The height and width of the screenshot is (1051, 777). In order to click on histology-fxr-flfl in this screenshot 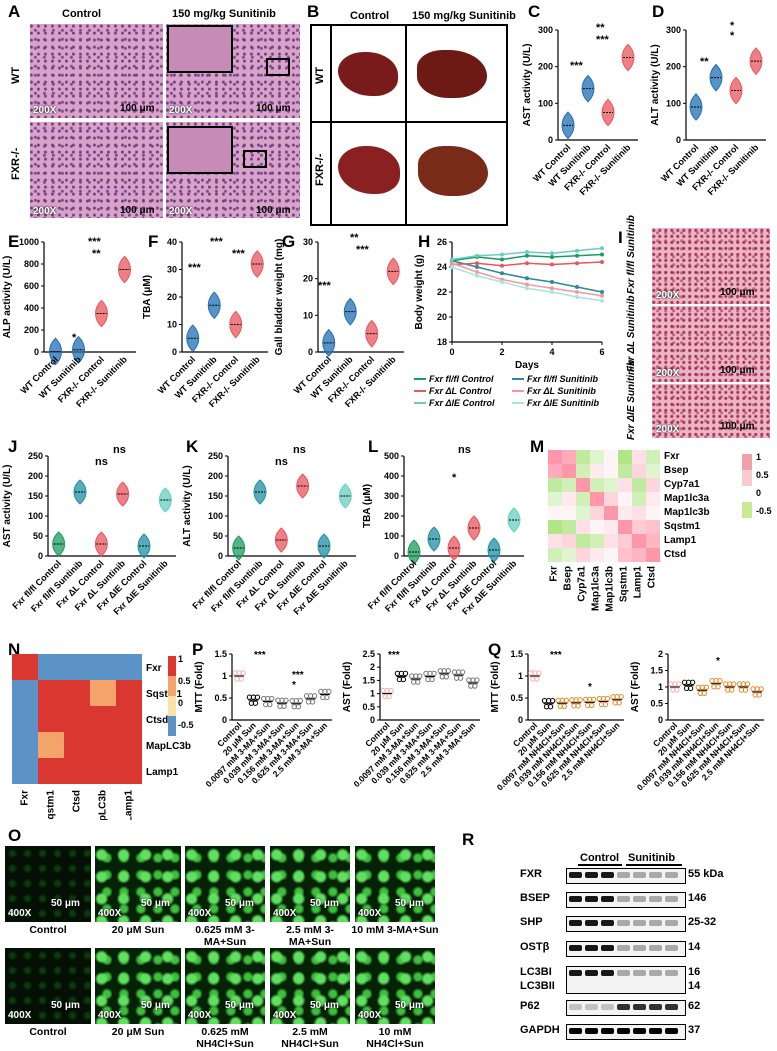, I will do `click(711, 266)`.